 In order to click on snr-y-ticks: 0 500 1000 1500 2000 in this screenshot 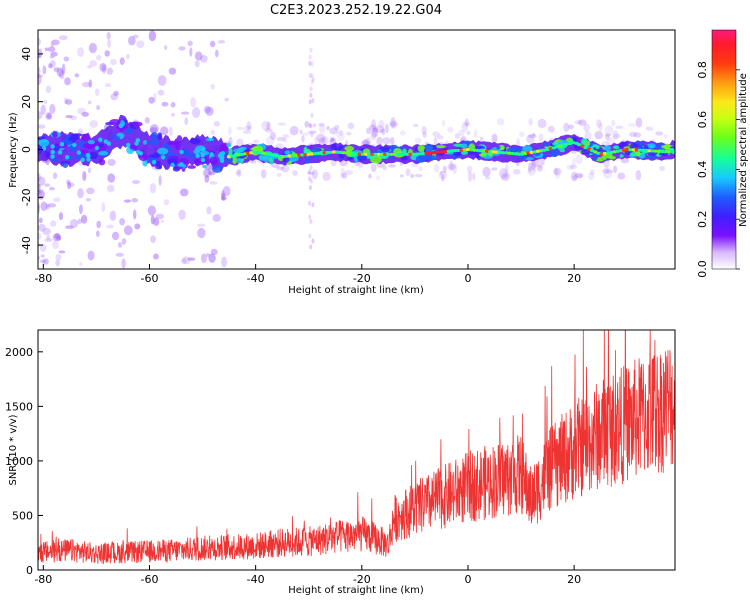, I will do `click(24, 461)`.